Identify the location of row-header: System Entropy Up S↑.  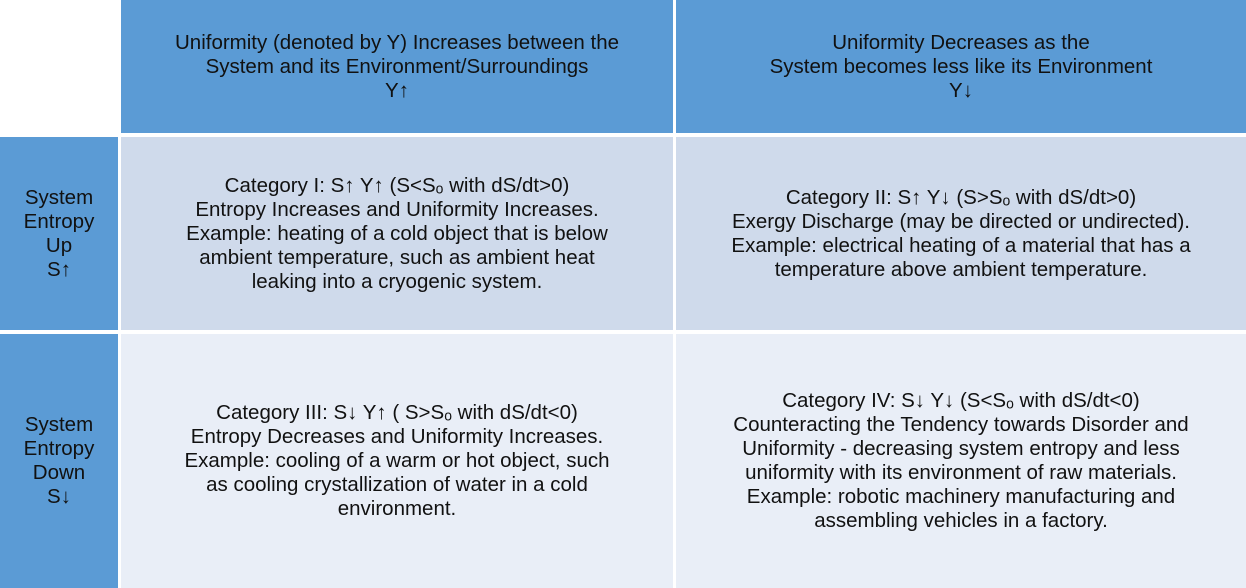
(59, 233).